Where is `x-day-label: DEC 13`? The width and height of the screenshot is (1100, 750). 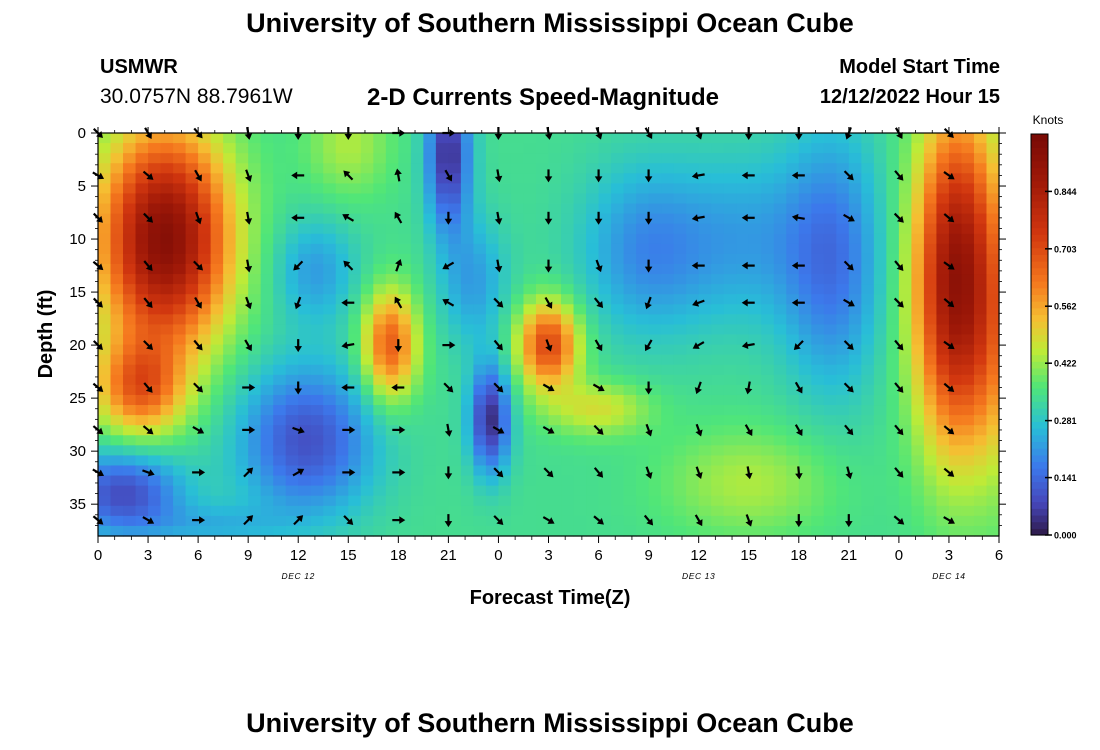 x-day-label: DEC 13 is located at coordinates (698, 576).